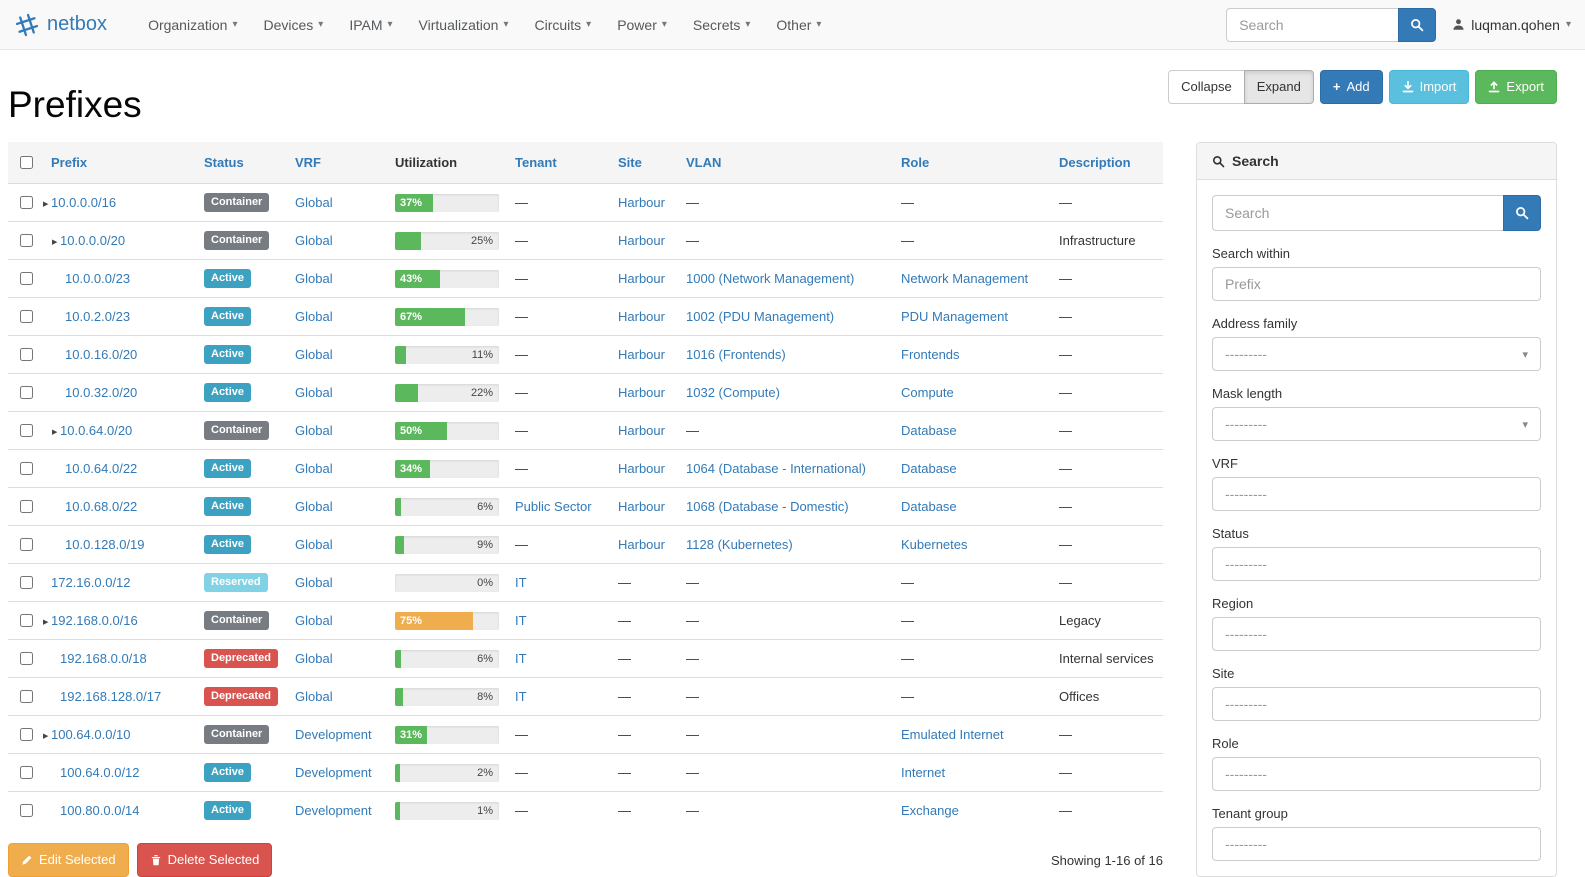 This screenshot has width=1585, height=877. What do you see at coordinates (1429, 87) in the screenshot?
I see `import-button: Import` at bounding box center [1429, 87].